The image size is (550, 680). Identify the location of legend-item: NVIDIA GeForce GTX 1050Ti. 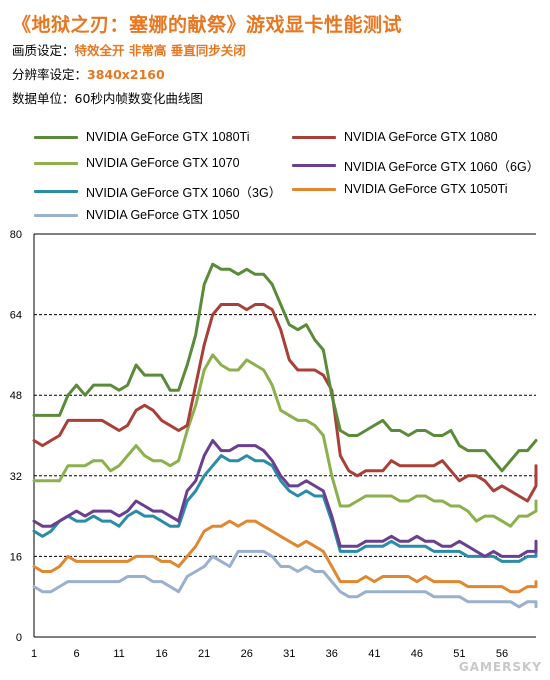
(399, 189).